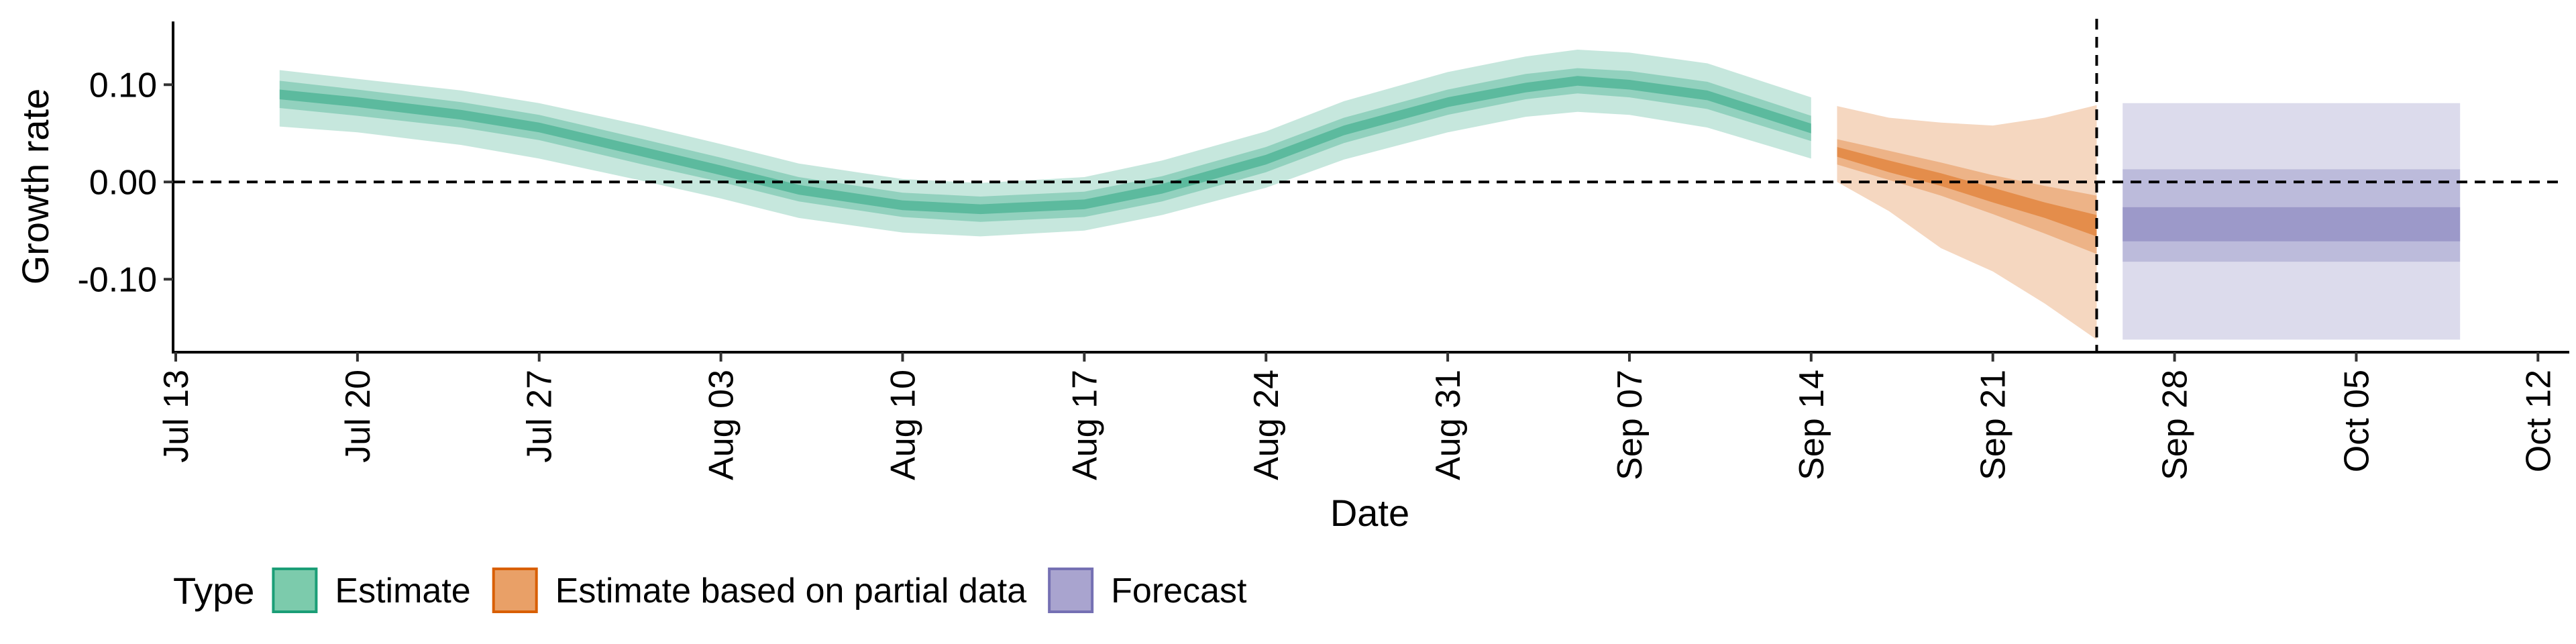 The image size is (2576, 644). I want to click on x-axis-title: Date, so click(1369, 513).